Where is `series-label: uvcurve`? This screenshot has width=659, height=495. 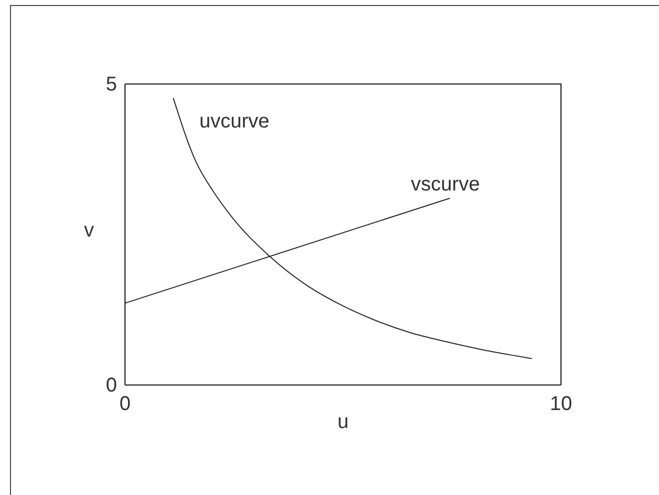
series-label: uvcurve is located at coordinates (234, 121).